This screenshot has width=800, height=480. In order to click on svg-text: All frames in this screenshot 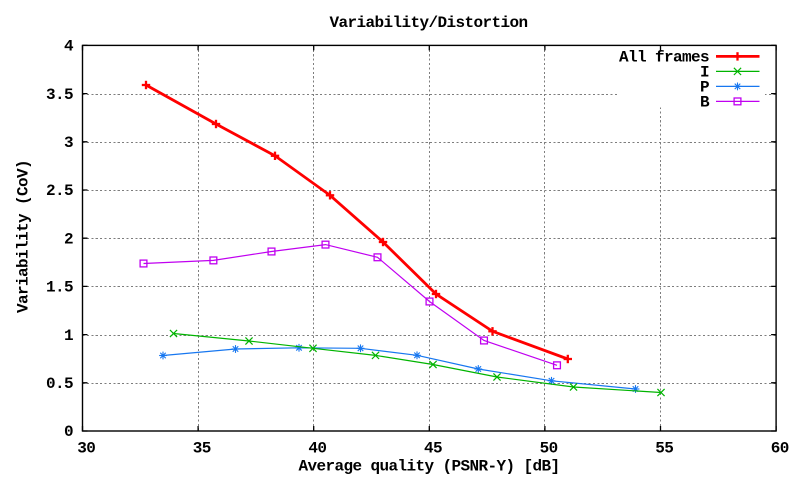, I will do `click(664, 58)`.